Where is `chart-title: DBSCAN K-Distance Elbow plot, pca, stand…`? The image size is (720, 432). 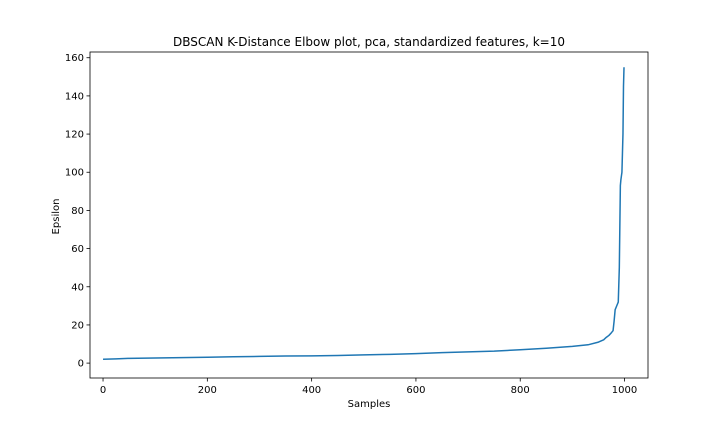
chart-title: DBSCAN K-Distance Elbow plot, pca, stand… is located at coordinates (369, 42).